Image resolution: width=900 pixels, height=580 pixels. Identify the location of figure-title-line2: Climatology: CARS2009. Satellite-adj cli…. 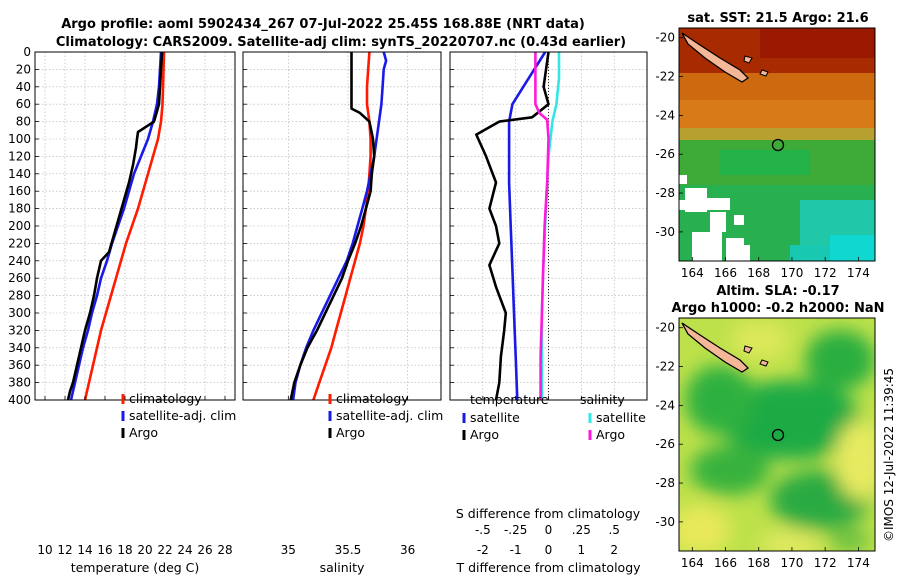
(341, 42).